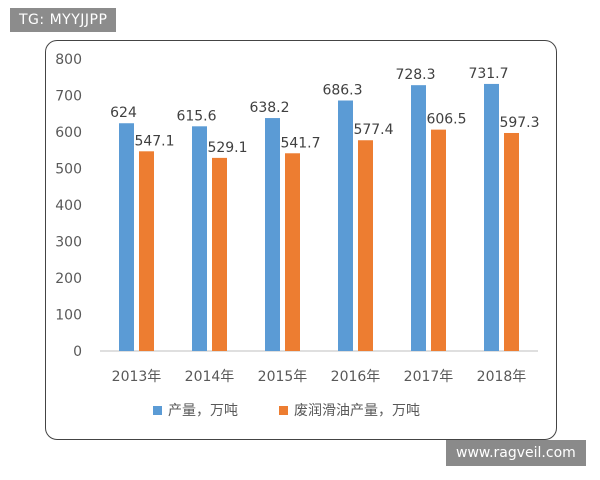  I want to click on x-tick-label: 2013年, so click(137, 377).